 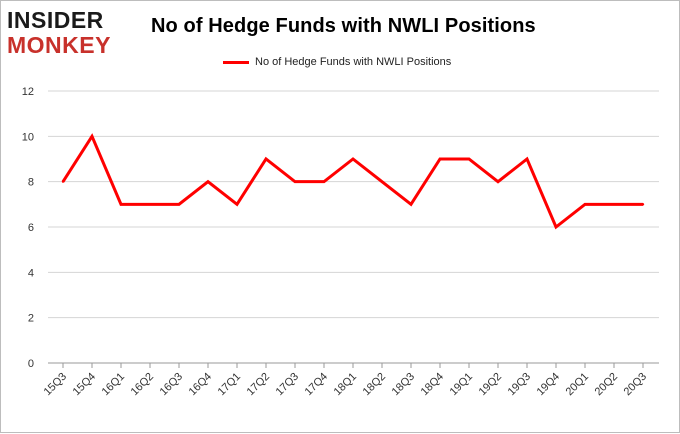 I want to click on chart-title: No of Hedge Funds with NWLI Positions, so click(x=343, y=26).